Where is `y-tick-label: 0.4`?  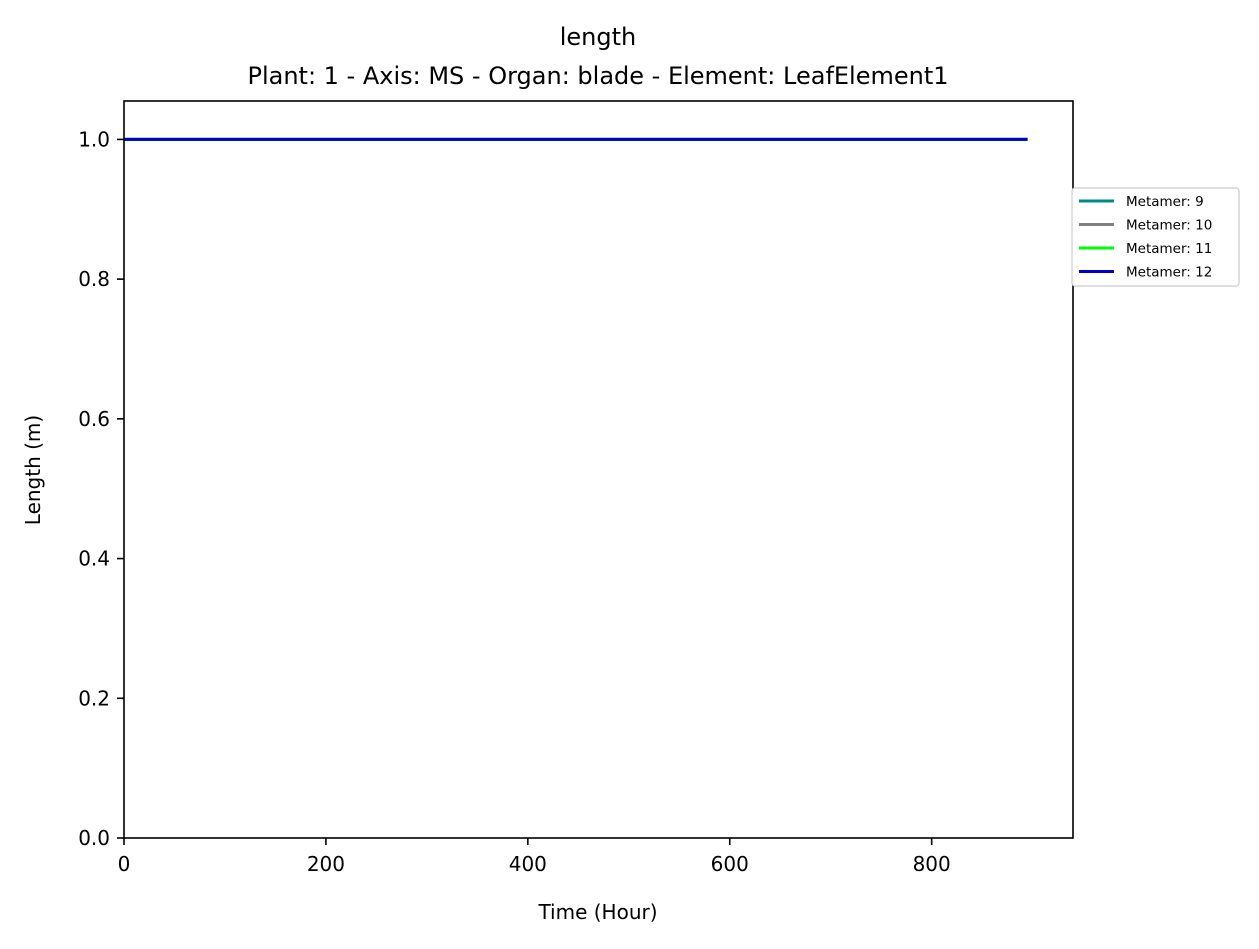
y-tick-label: 0.4 is located at coordinates (94, 559).